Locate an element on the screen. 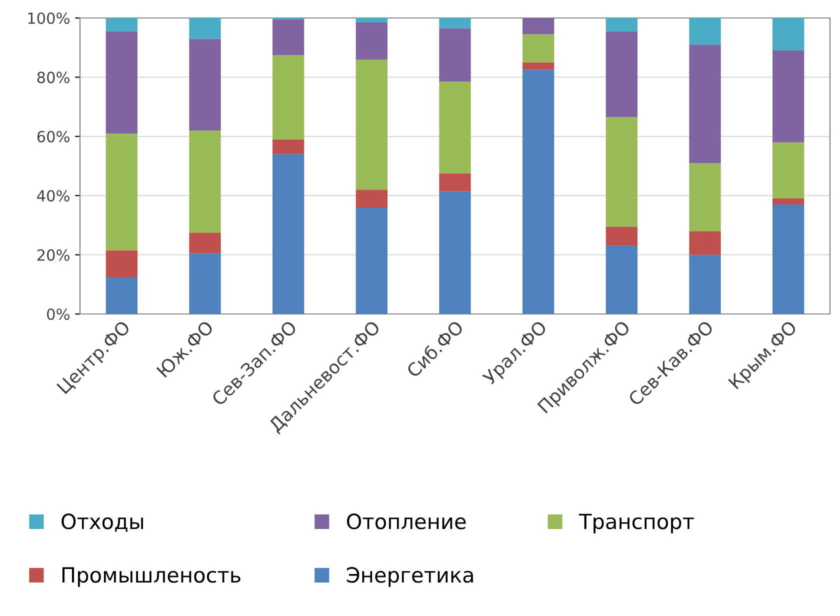 This screenshot has height=616, width=840. y-tick-label: 60% is located at coordinates (53, 136).